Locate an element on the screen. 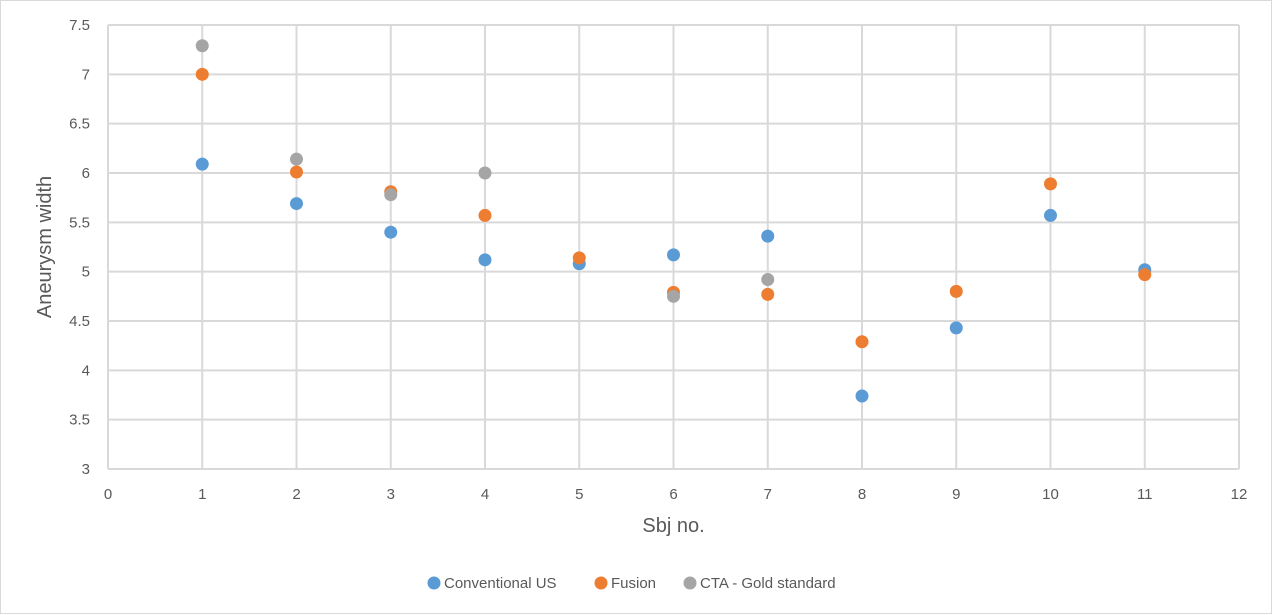 The image size is (1272, 615). y-tick-label: 6.5 is located at coordinates (79, 124).